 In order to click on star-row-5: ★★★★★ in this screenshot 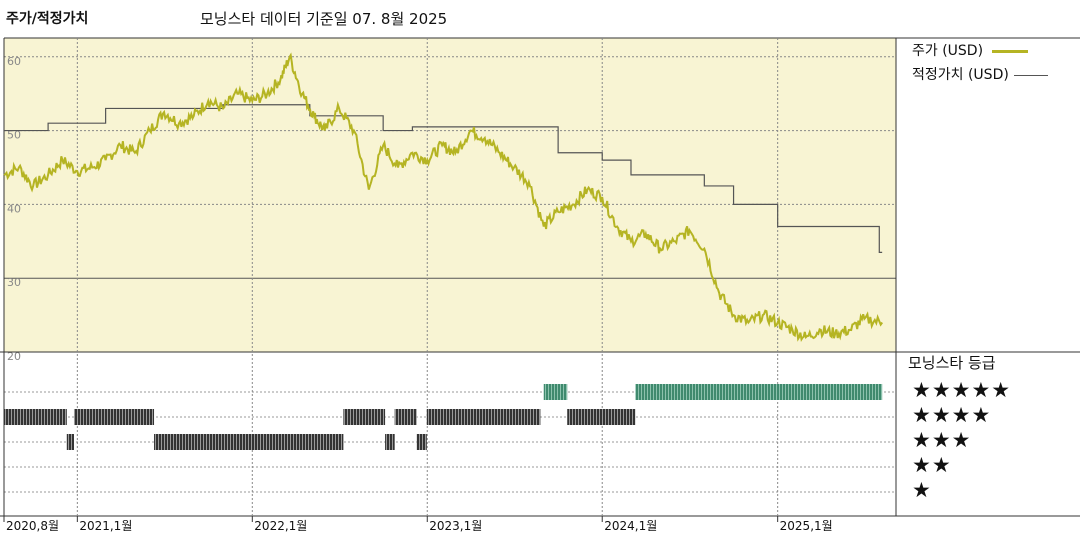, I will do `click(962, 390)`.